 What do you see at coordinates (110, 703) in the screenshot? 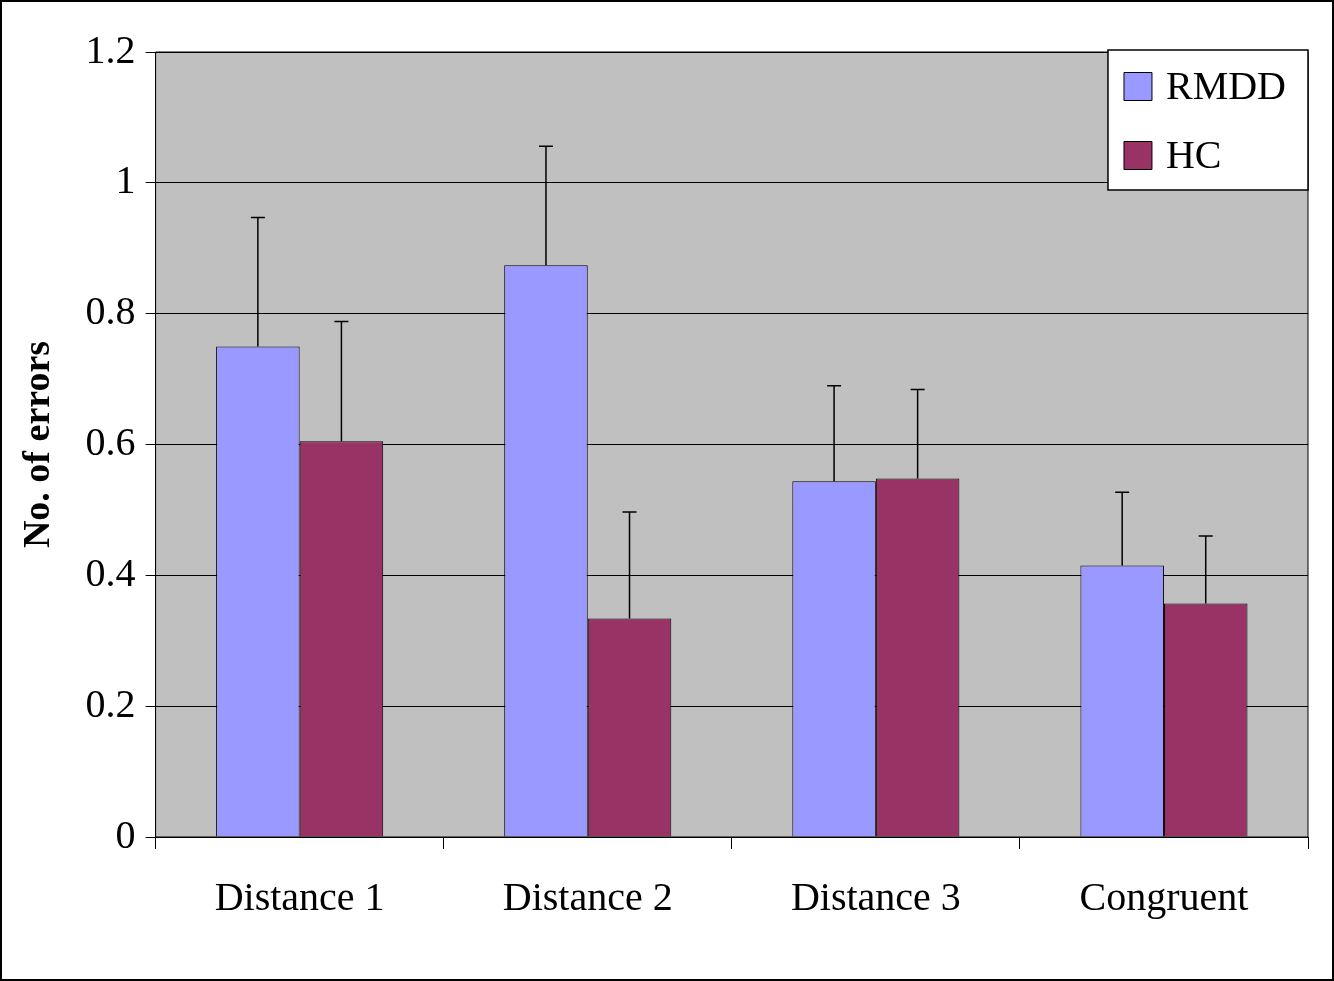
I see `y-tick-label: 0.2` at bounding box center [110, 703].